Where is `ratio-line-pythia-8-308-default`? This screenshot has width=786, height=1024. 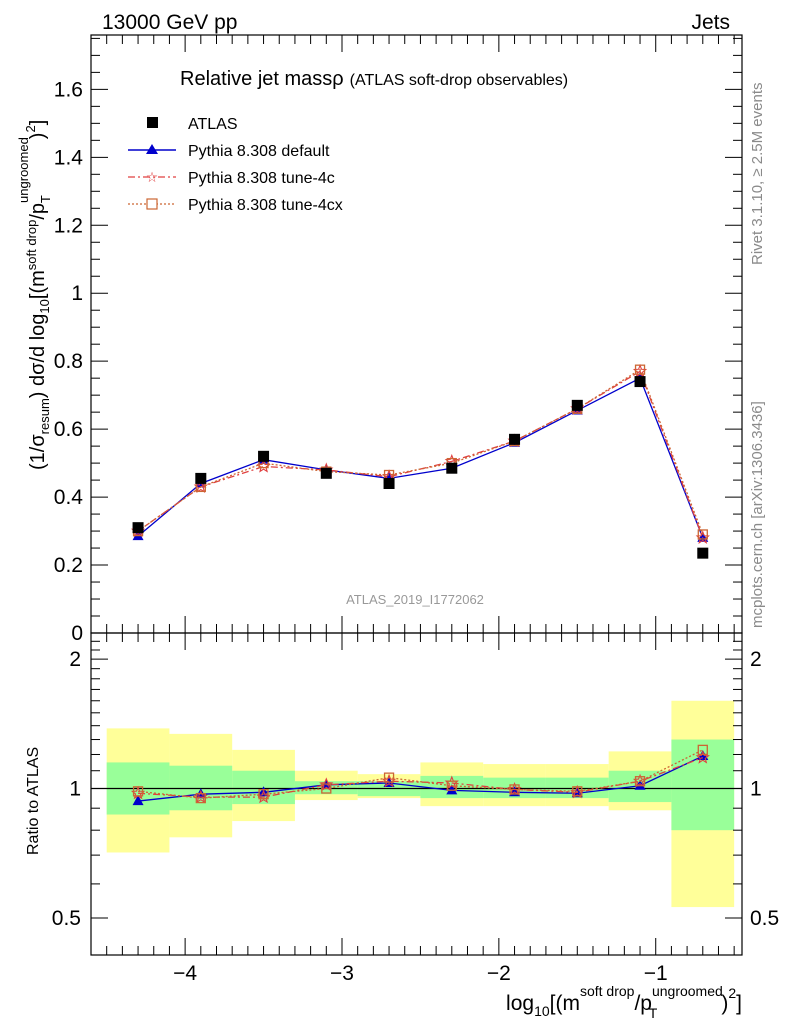
ratio-line-pythia-8-308-default is located at coordinates (420, 778).